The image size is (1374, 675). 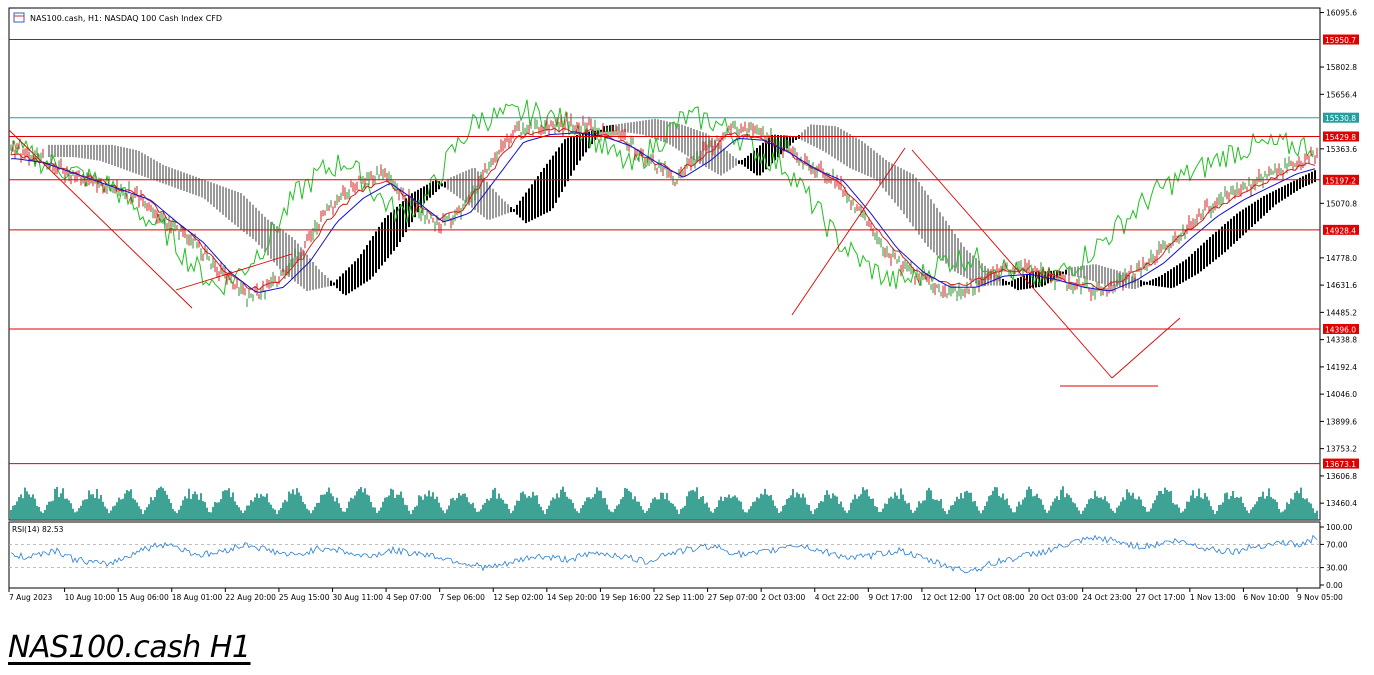 What do you see at coordinates (38, 529) in the screenshot?
I see `rsi-title: RSI(14) 82.53` at bounding box center [38, 529].